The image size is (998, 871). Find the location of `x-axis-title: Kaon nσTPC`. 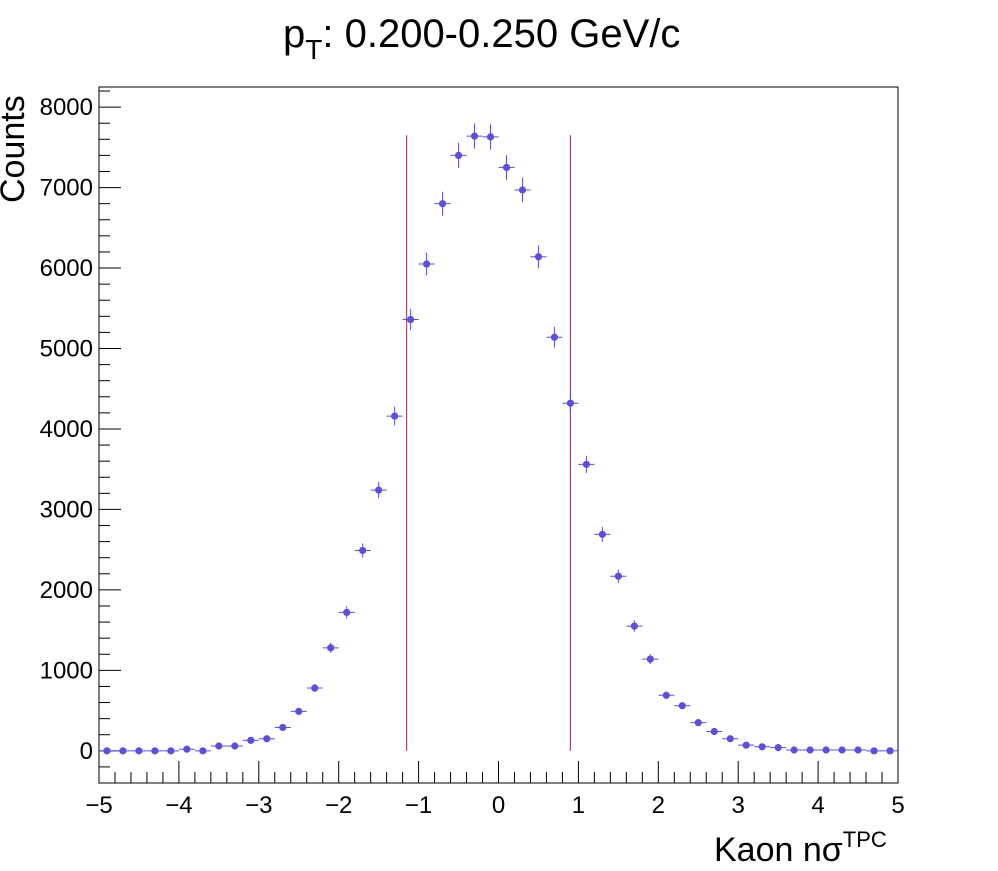

x-axis-title: Kaon nσTPC is located at coordinates (800, 848).